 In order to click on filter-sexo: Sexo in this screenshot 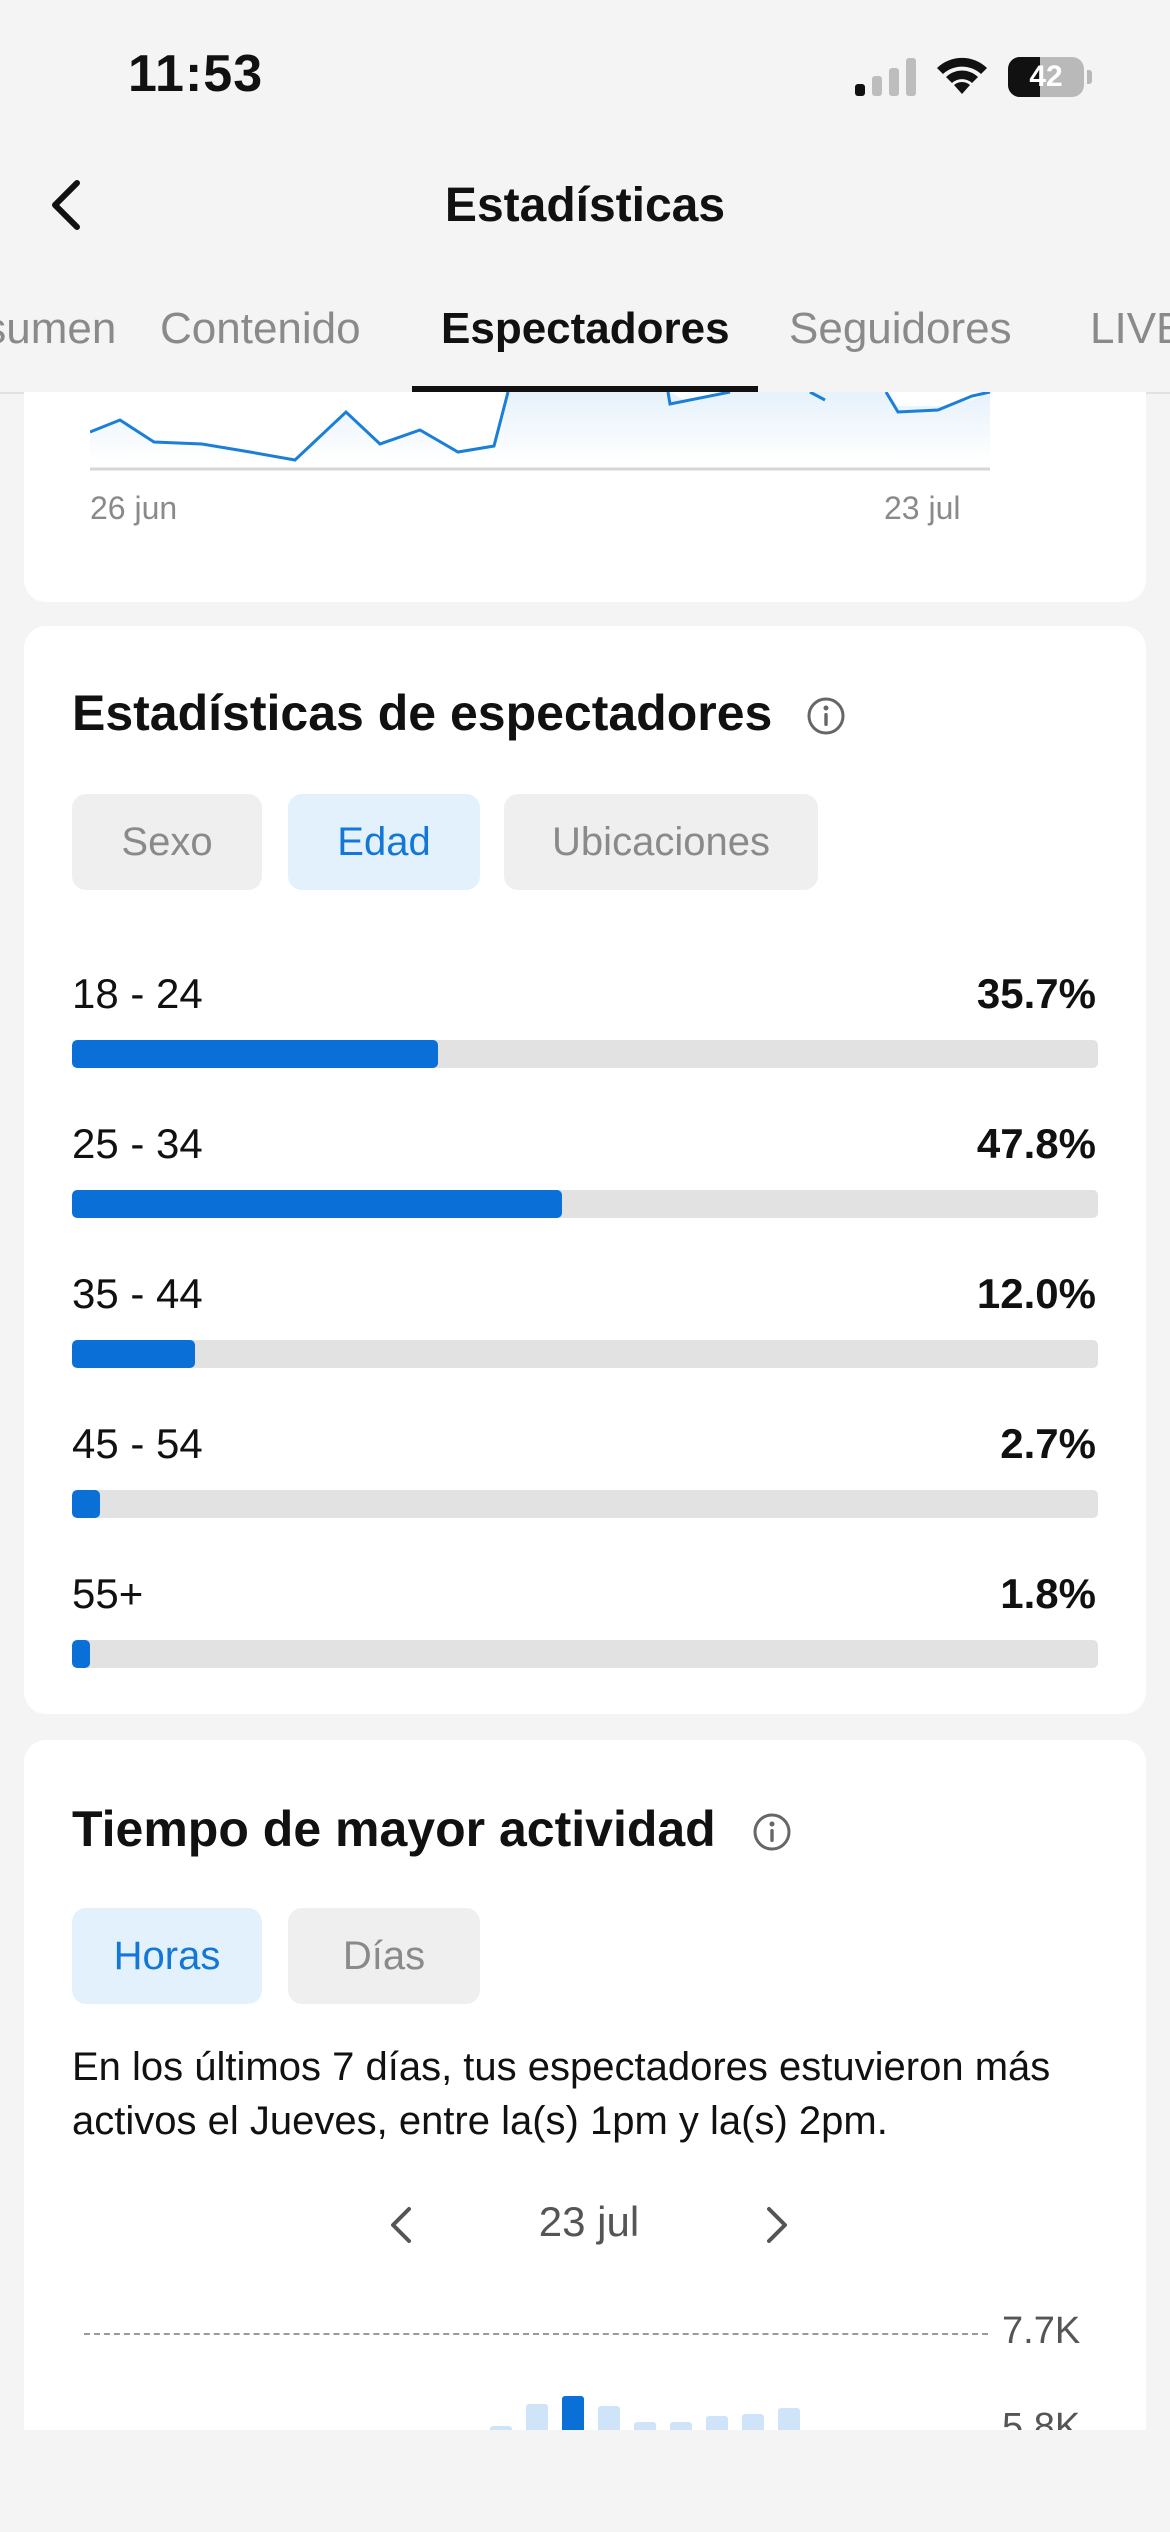, I will do `click(167, 842)`.